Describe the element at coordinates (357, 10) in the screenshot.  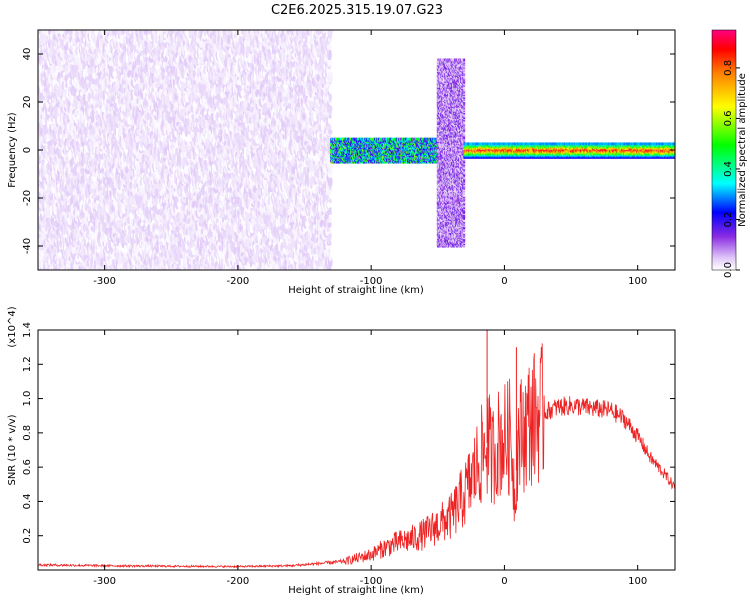
I see `figure-title: C2E6.2025.315.19.07.G23` at that location.